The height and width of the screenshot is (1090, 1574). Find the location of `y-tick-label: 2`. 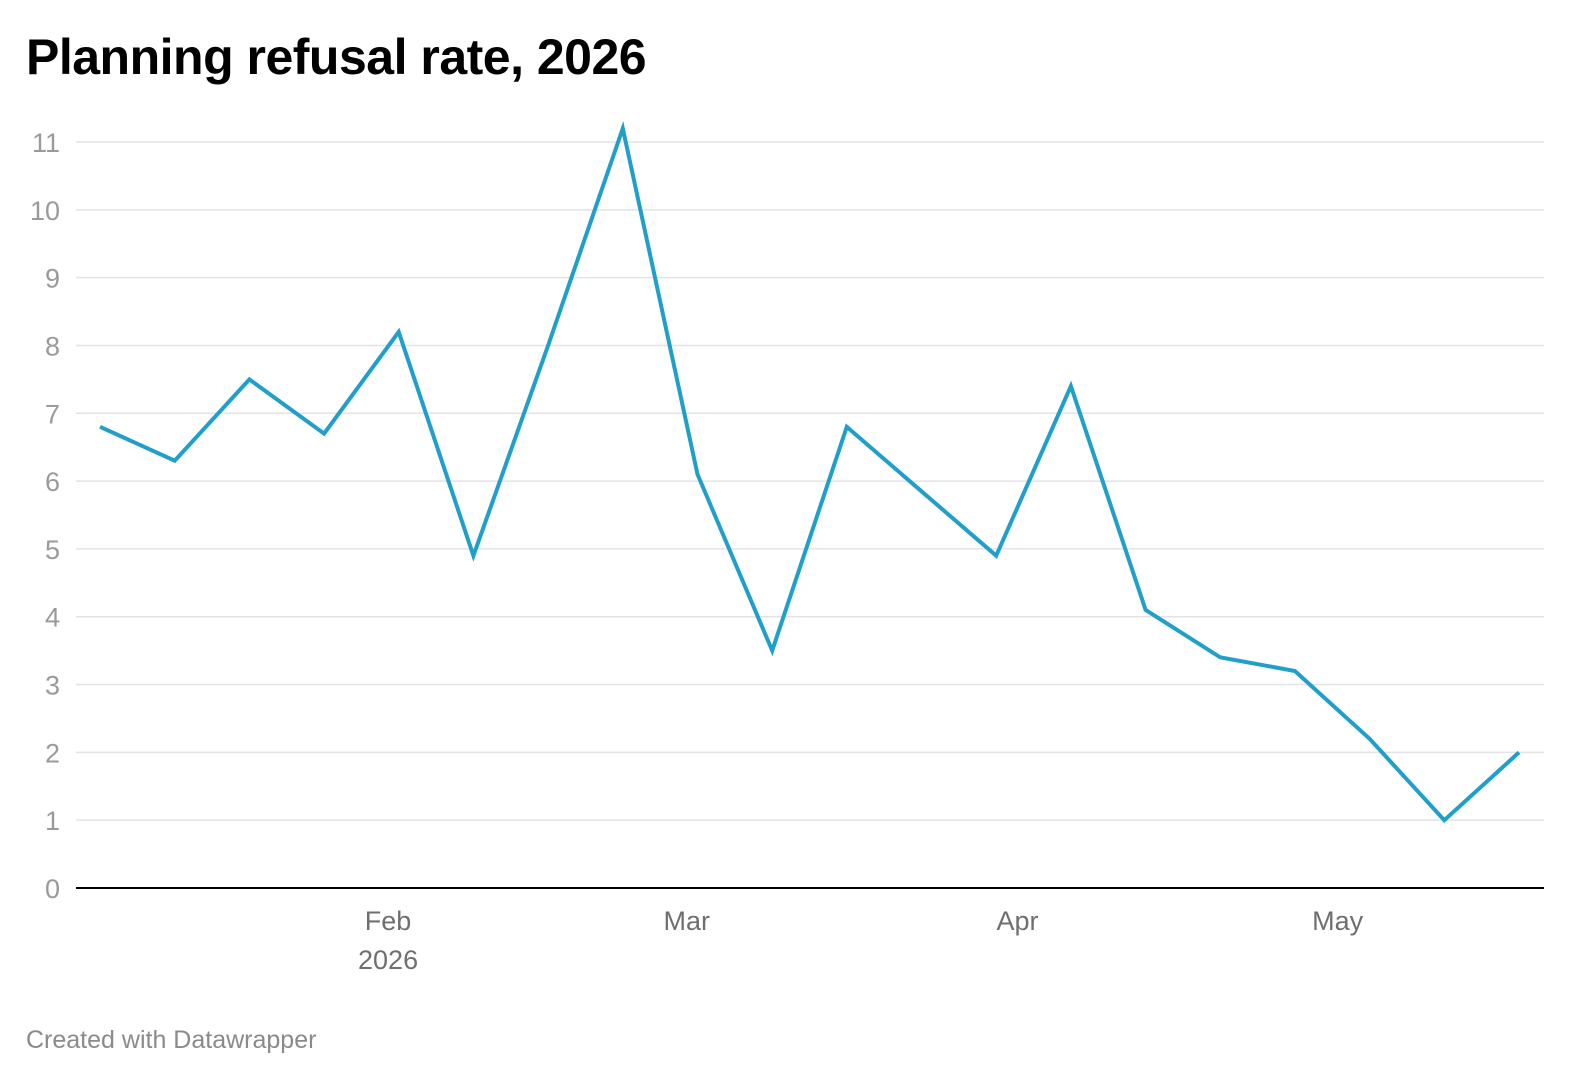

y-tick-label: 2 is located at coordinates (52, 753).